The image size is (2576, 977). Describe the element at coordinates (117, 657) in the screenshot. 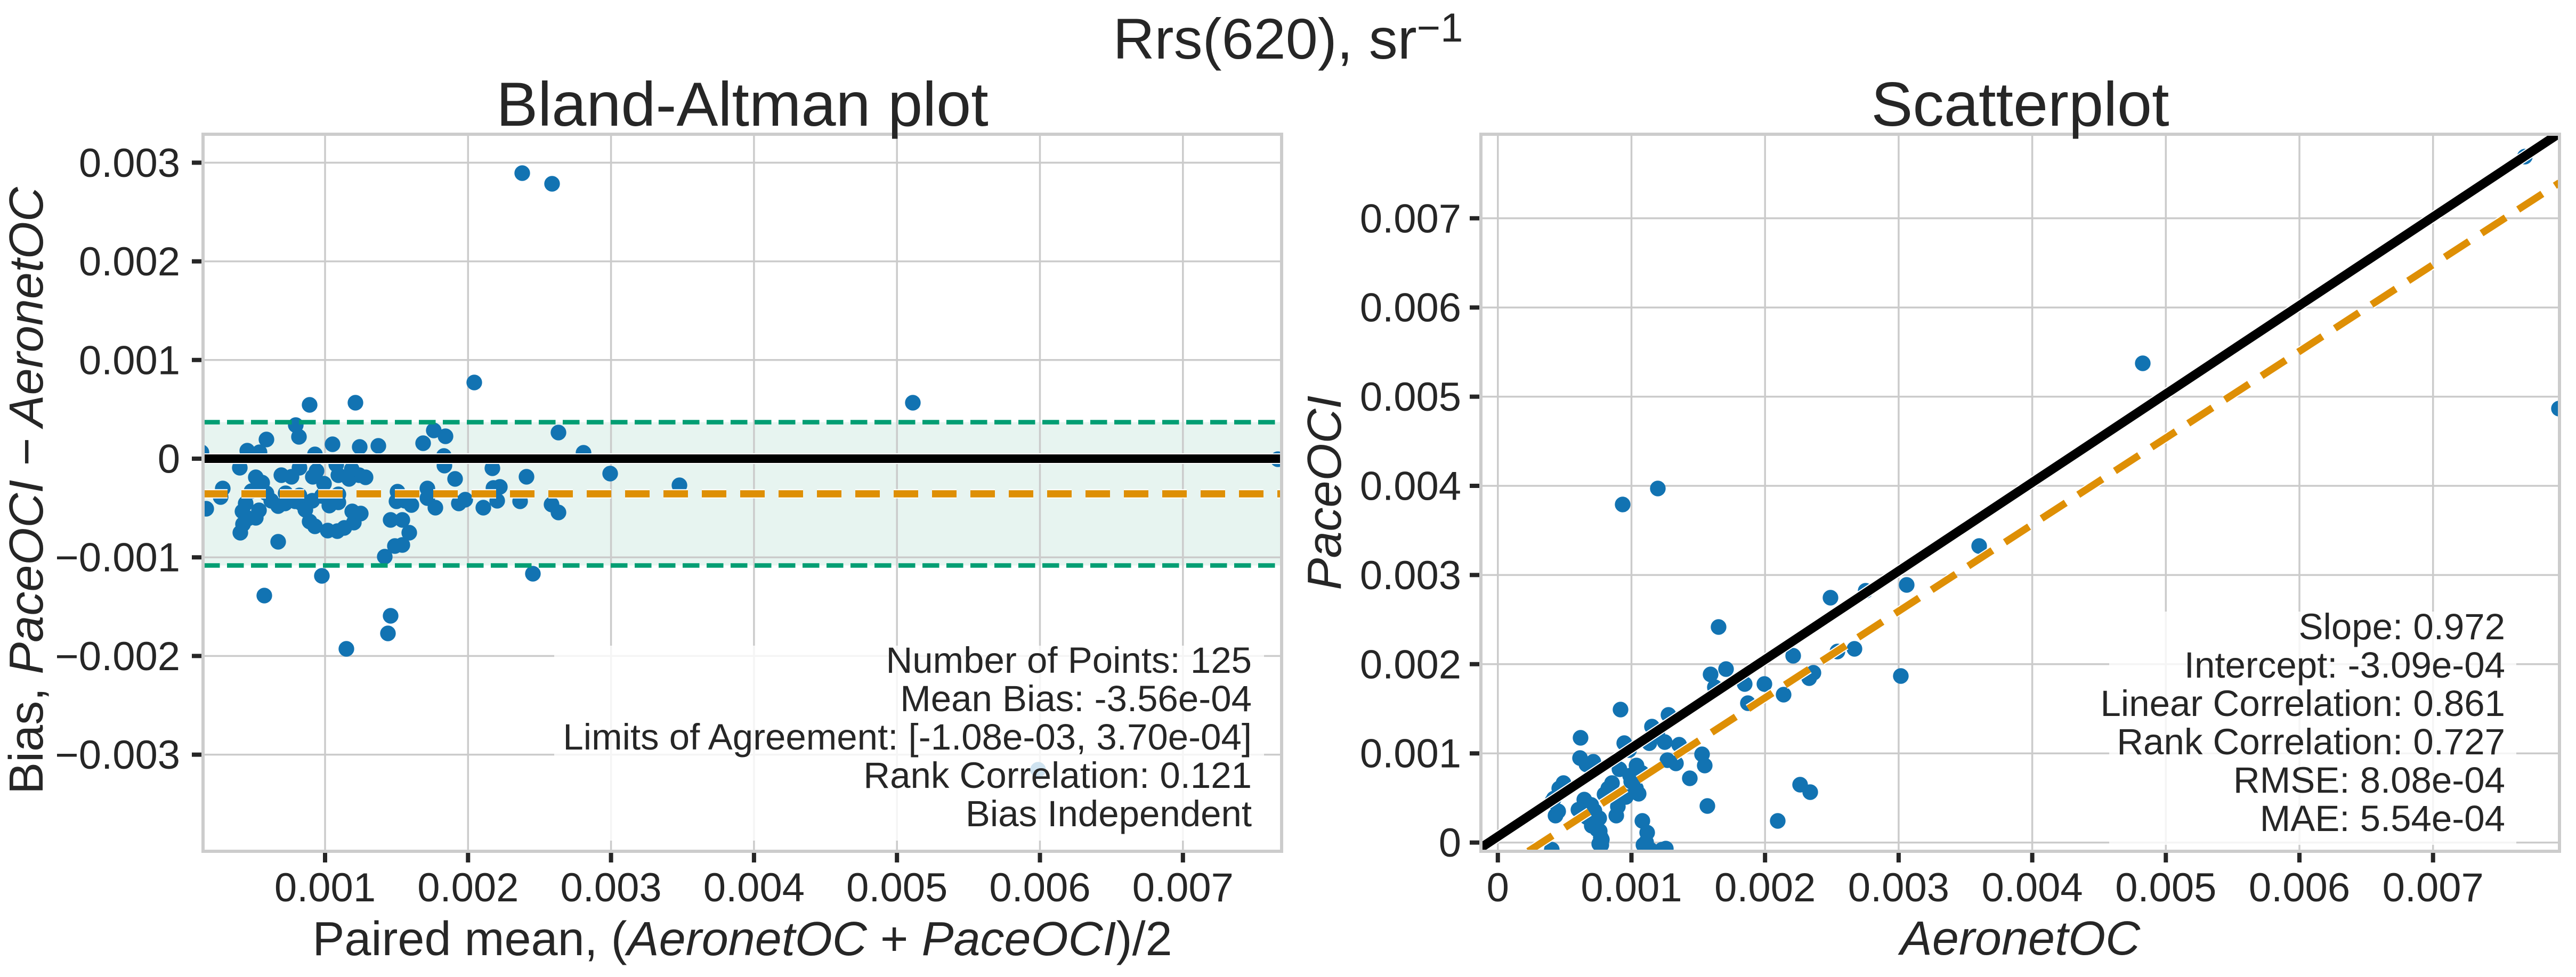

I see `svg-text: −0.002` at that location.